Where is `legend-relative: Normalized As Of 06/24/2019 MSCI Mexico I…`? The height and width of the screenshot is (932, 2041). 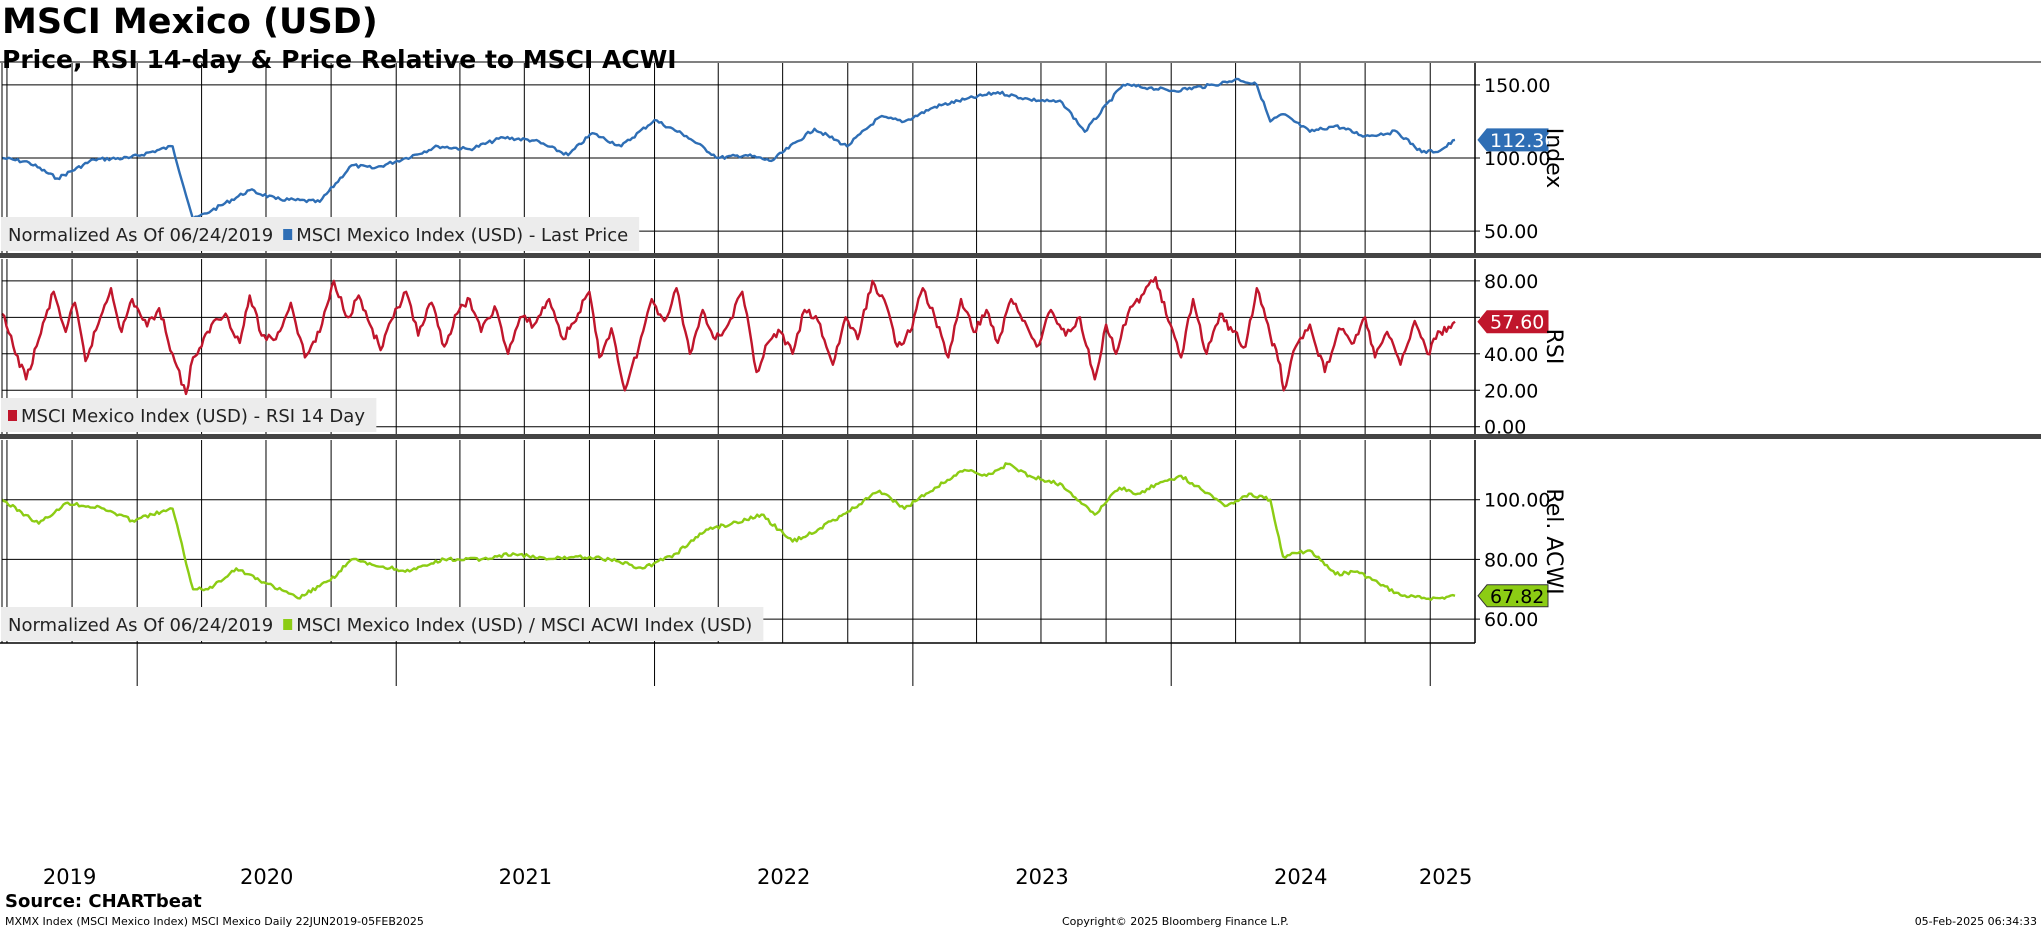
legend-relative: Normalized As Of 06/24/2019 MSCI Mexico I… is located at coordinates (382, 624).